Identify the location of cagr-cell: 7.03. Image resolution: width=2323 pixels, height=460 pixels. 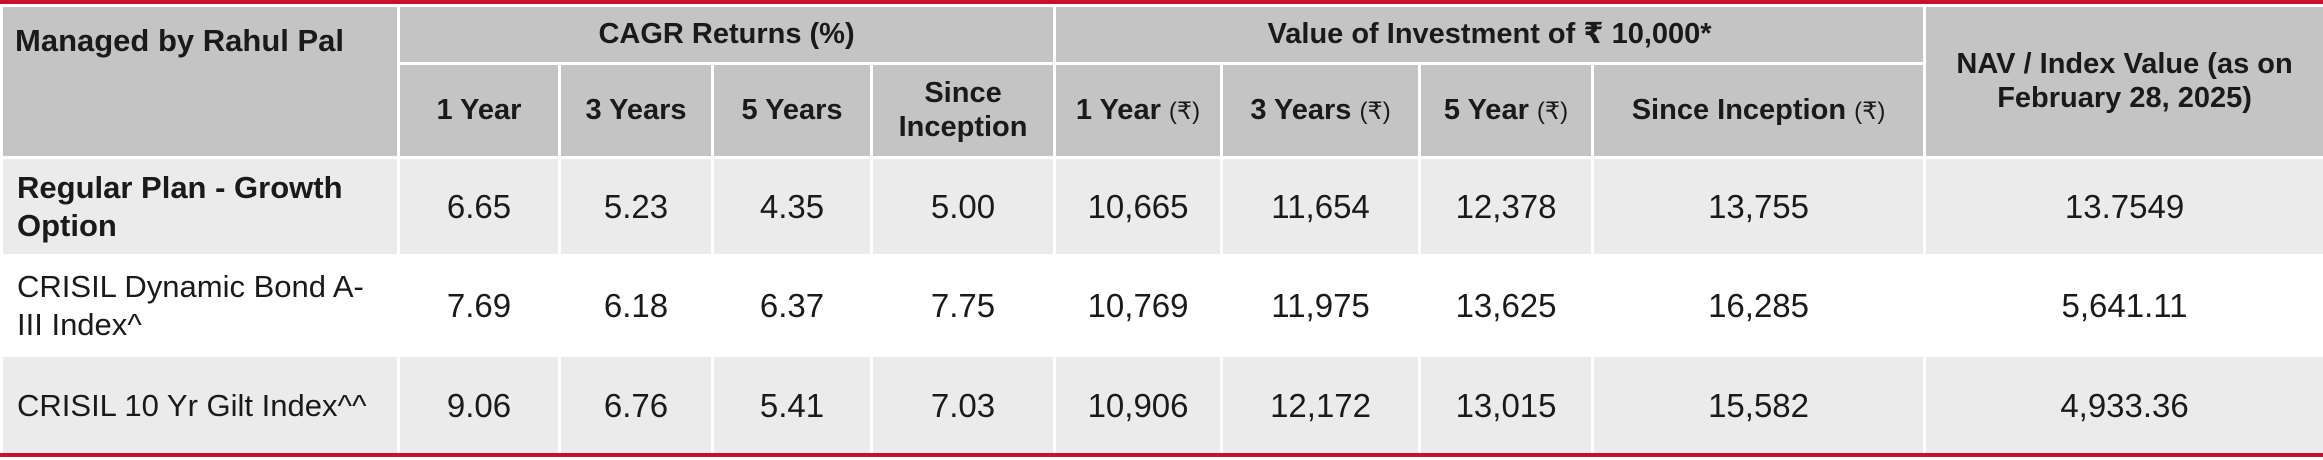
(963, 405).